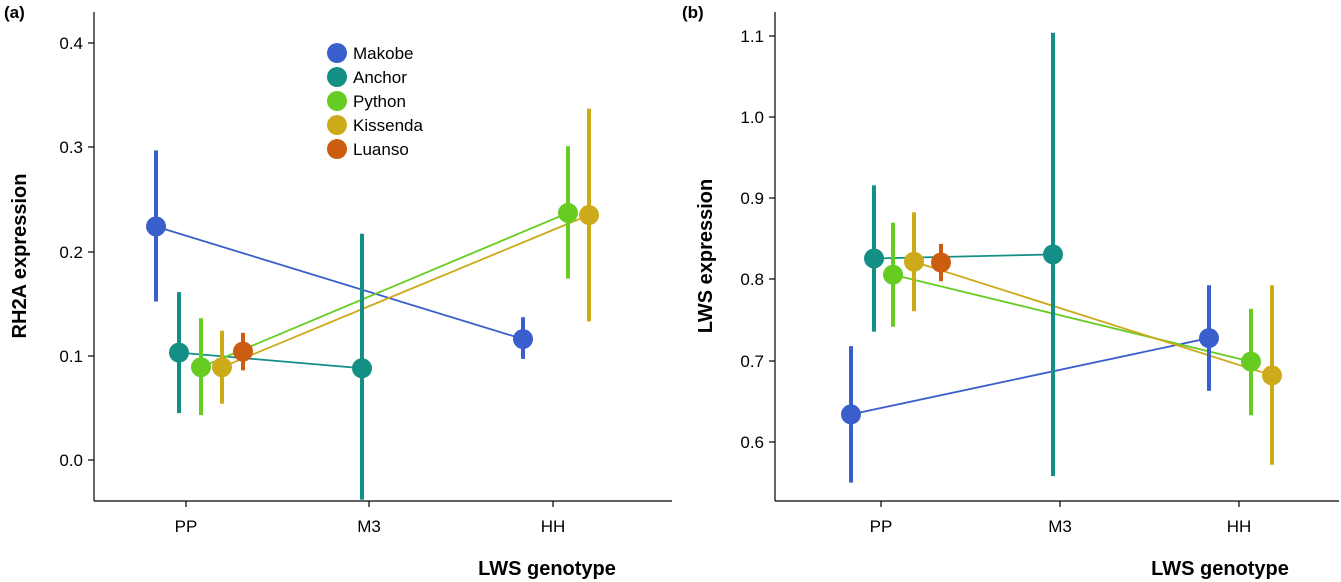  What do you see at coordinates (369, 526) in the screenshot?
I see `panel-a-x-tick-label: M3` at bounding box center [369, 526].